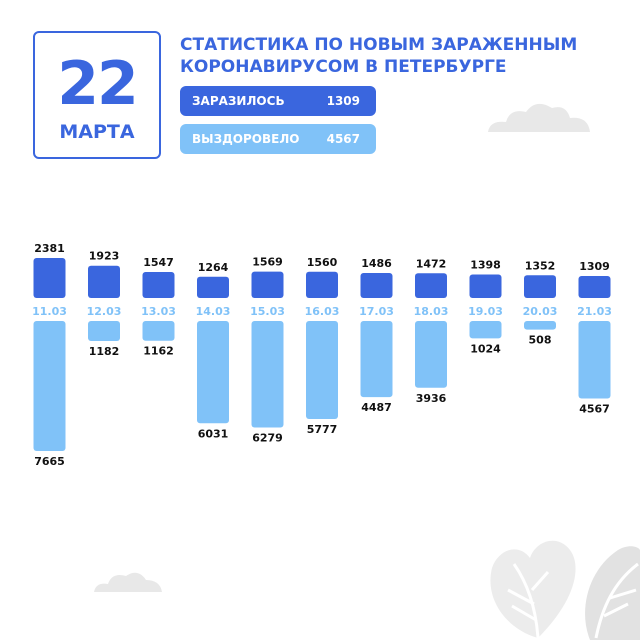 This screenshot has width=640, height=640. I want to click on legend-recovered: ВЫЗДОРОВЕЛО 4567, so click(278, 139).